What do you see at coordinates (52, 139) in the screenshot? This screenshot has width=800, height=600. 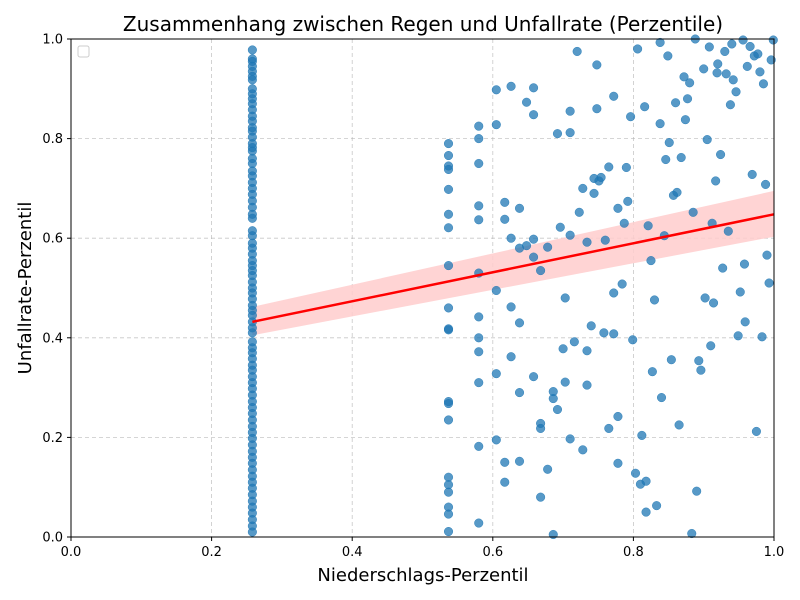 I see `y-tick-label: 0.8` at bounding box center [52, 139].